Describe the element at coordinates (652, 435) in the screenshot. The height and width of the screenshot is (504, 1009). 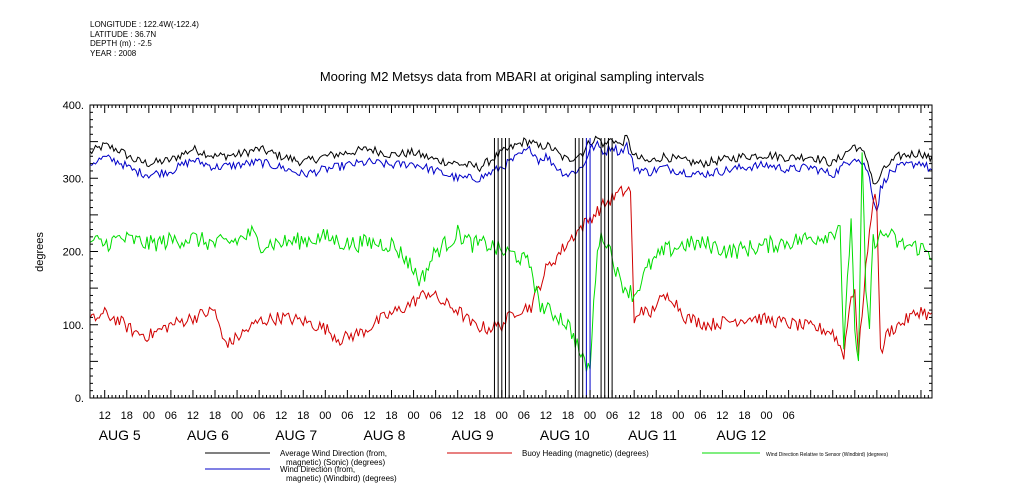
I see `x-day-label: AUG 11` at that location.